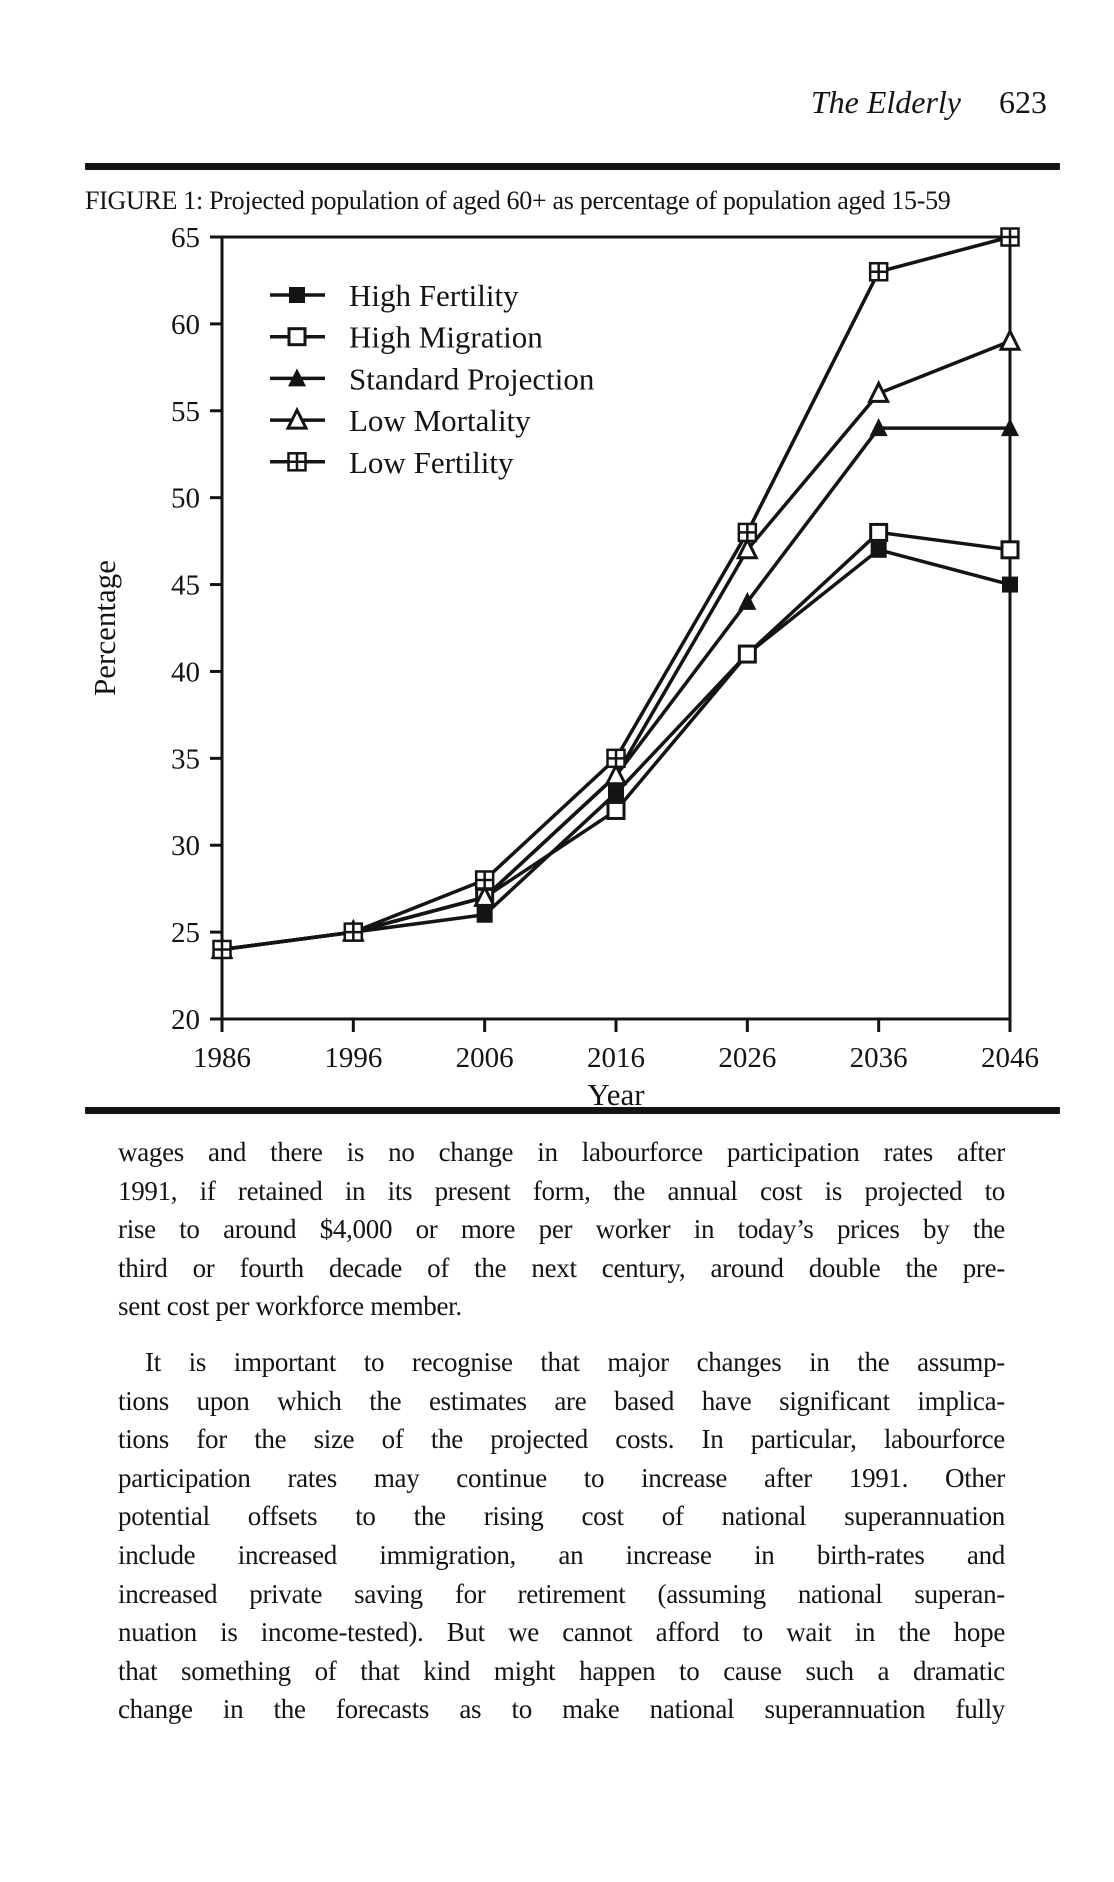  Describe the element at coordinates (353, 1058) in the screenshot. I see `x-tick-label: 1996` at that location.